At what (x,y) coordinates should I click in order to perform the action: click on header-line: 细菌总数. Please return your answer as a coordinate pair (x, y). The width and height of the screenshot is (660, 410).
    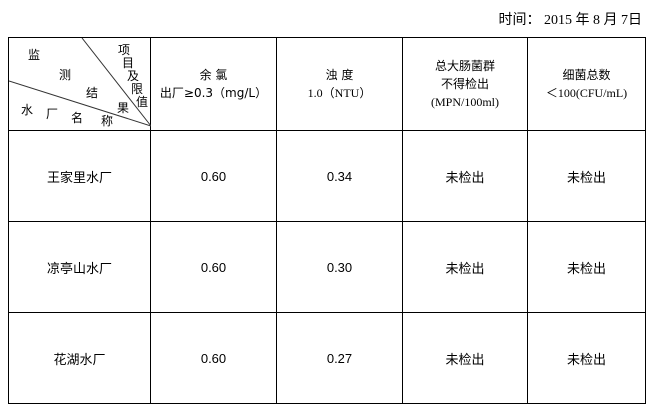
    Looking at the image, I should click on (586, 75).